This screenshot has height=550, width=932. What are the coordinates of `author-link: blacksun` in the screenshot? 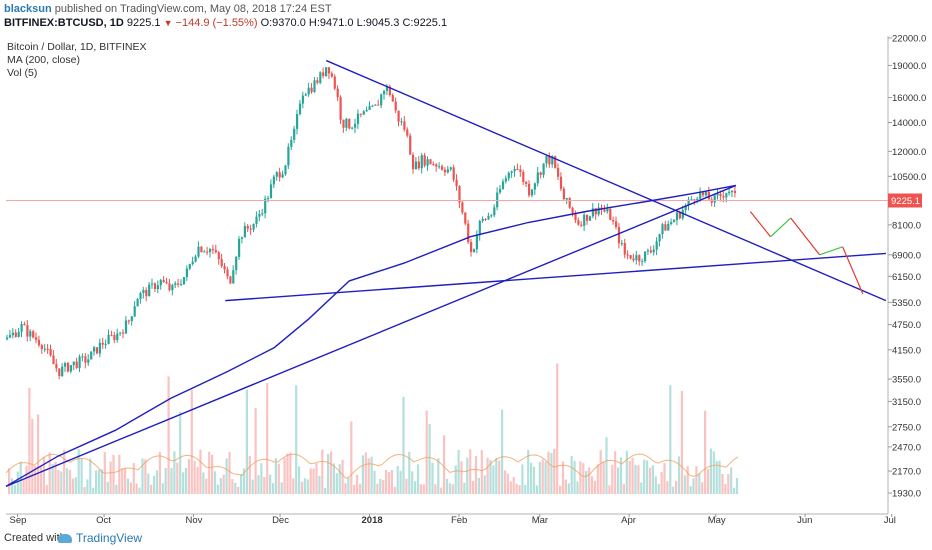 It's located at (28, 9).